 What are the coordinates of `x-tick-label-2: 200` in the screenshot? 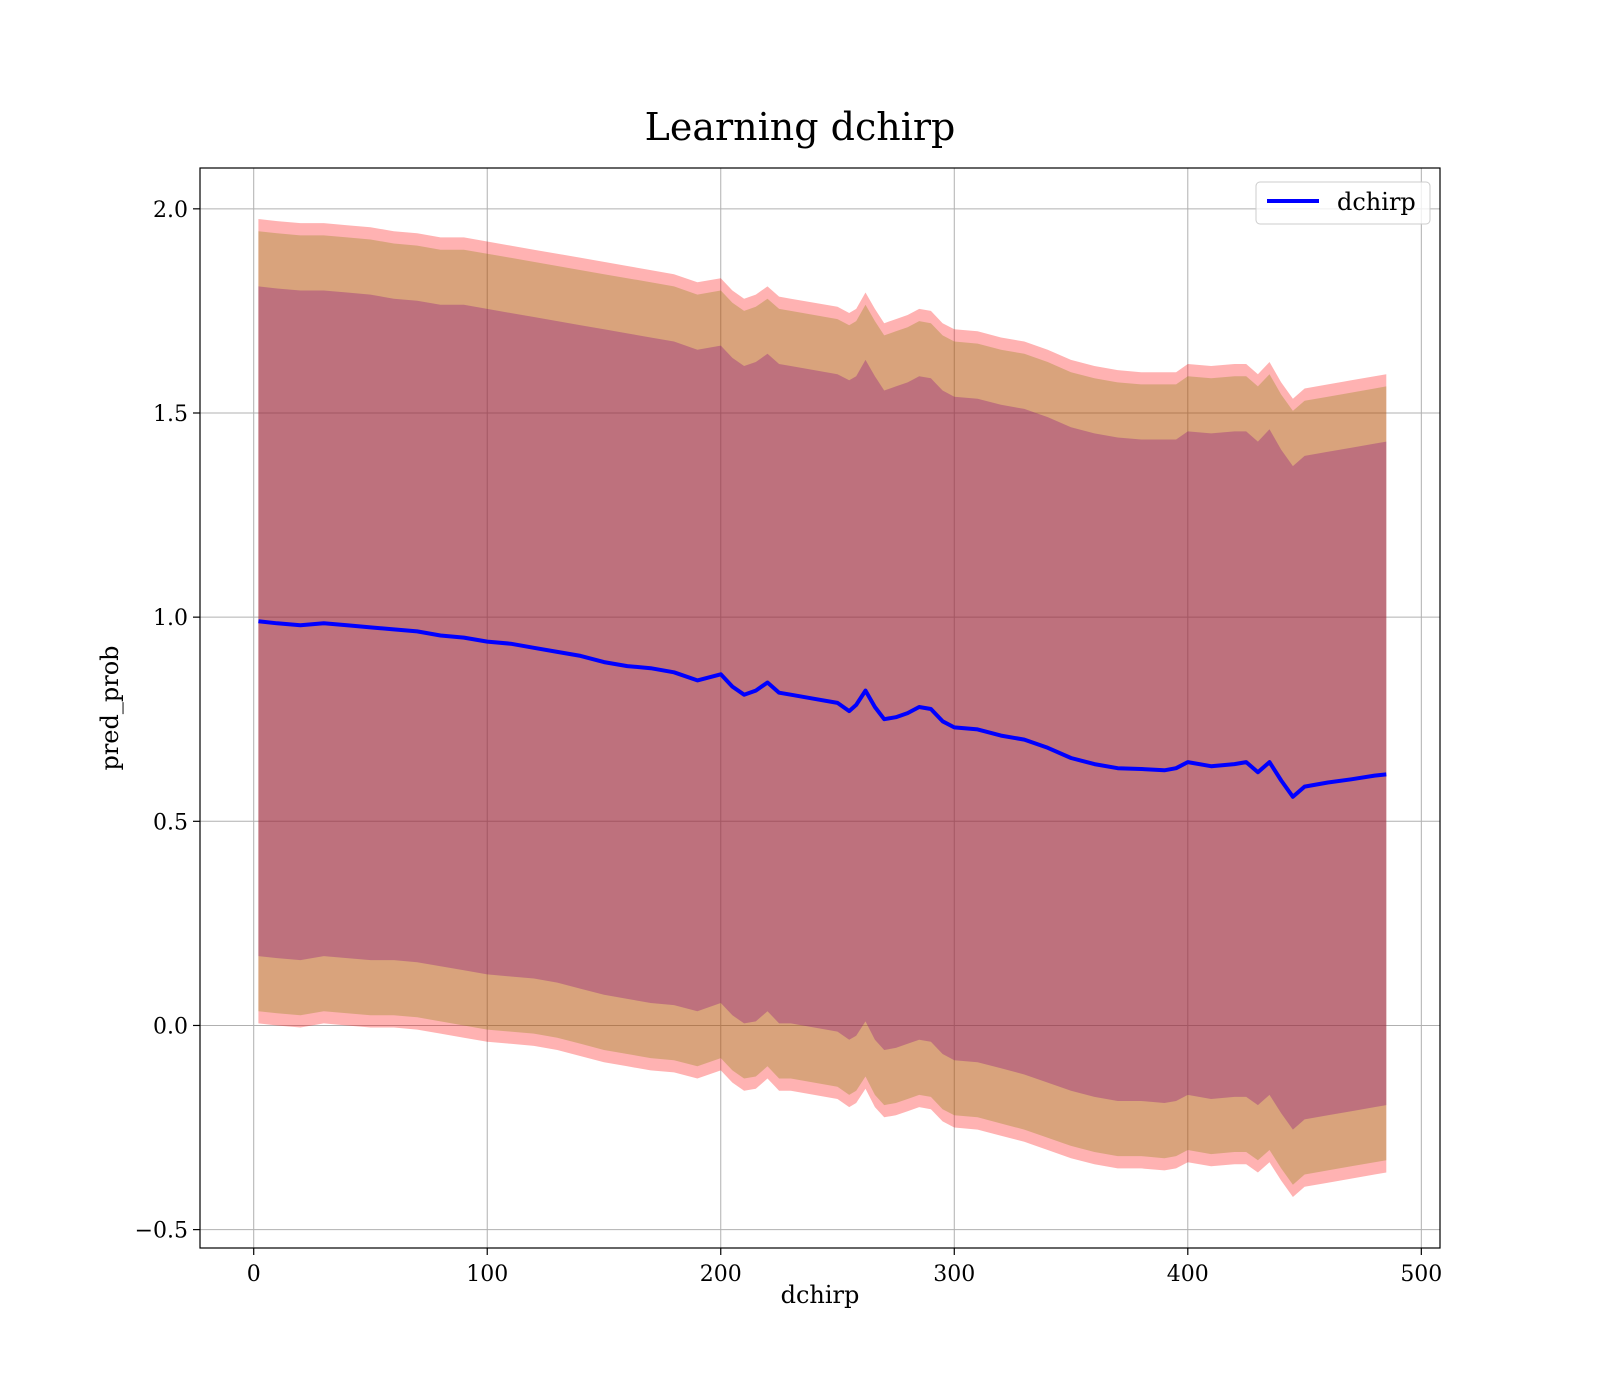 It's located at (721, 1274).